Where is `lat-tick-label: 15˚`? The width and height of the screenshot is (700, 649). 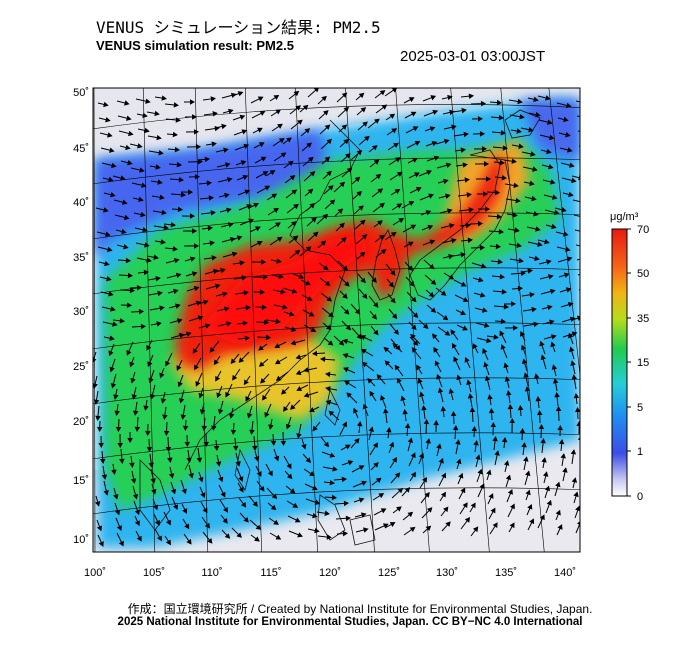 lat-tick-label: 15˚ is located at coordinates (81, 481).